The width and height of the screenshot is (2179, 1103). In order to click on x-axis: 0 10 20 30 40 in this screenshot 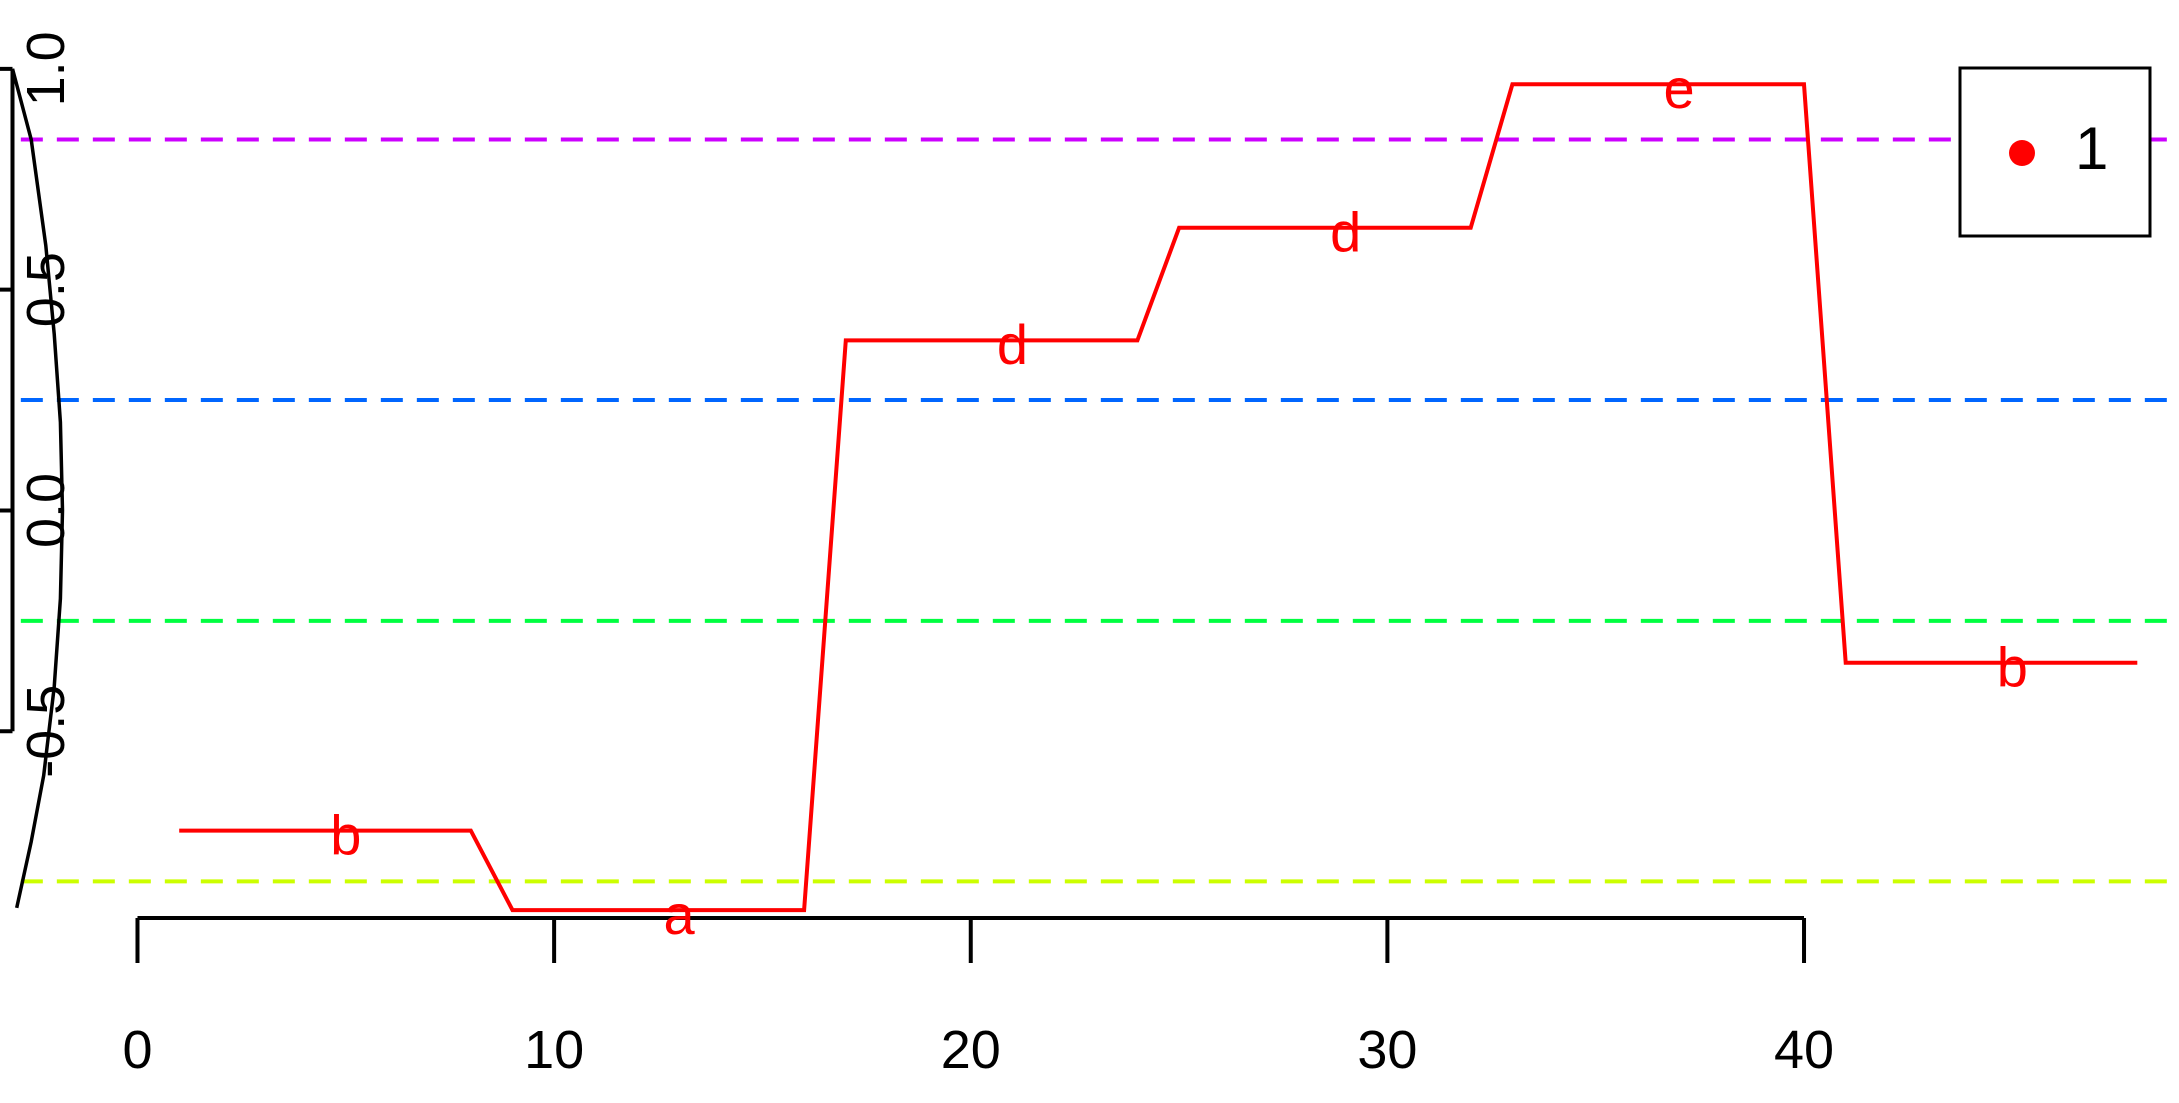, I will do `click(978, 998)`.